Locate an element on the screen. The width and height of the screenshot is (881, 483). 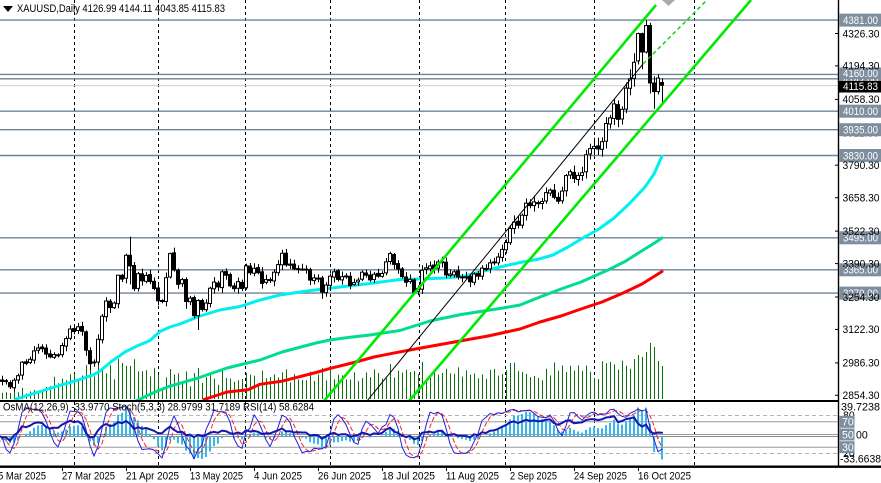
svg-text: 16 Oct 2025 is located at coordinates (664, 477).